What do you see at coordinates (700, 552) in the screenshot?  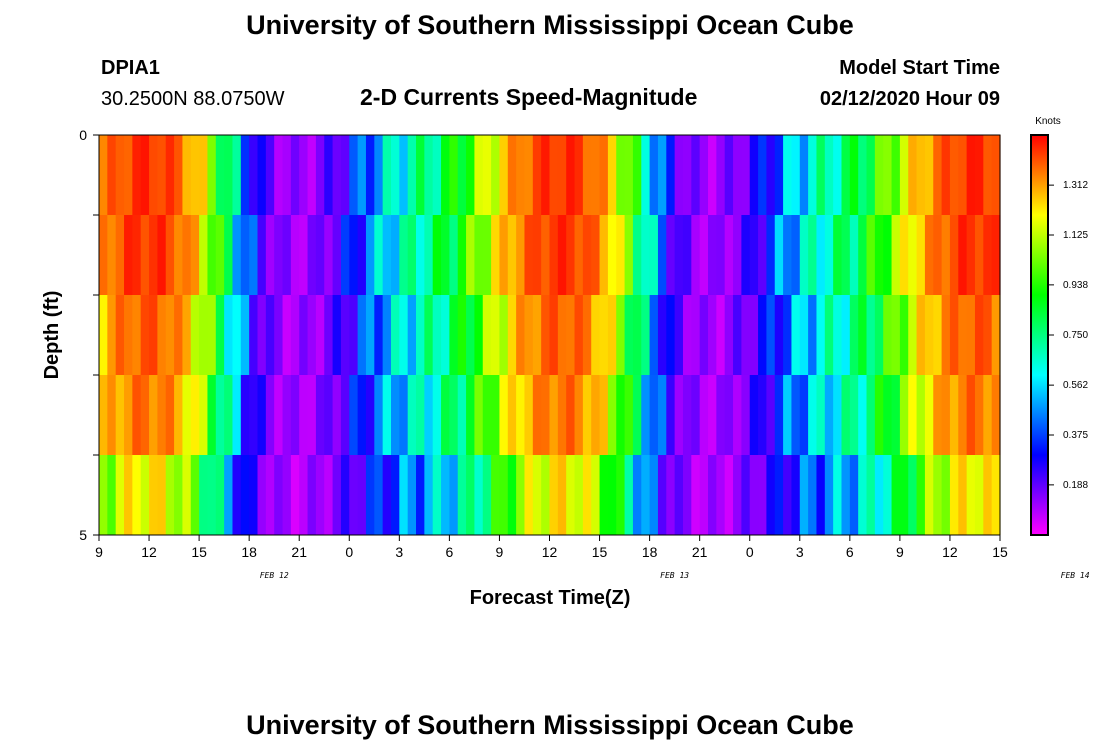 I see `x-tick-label: 21` at bounding box center [700, 552].